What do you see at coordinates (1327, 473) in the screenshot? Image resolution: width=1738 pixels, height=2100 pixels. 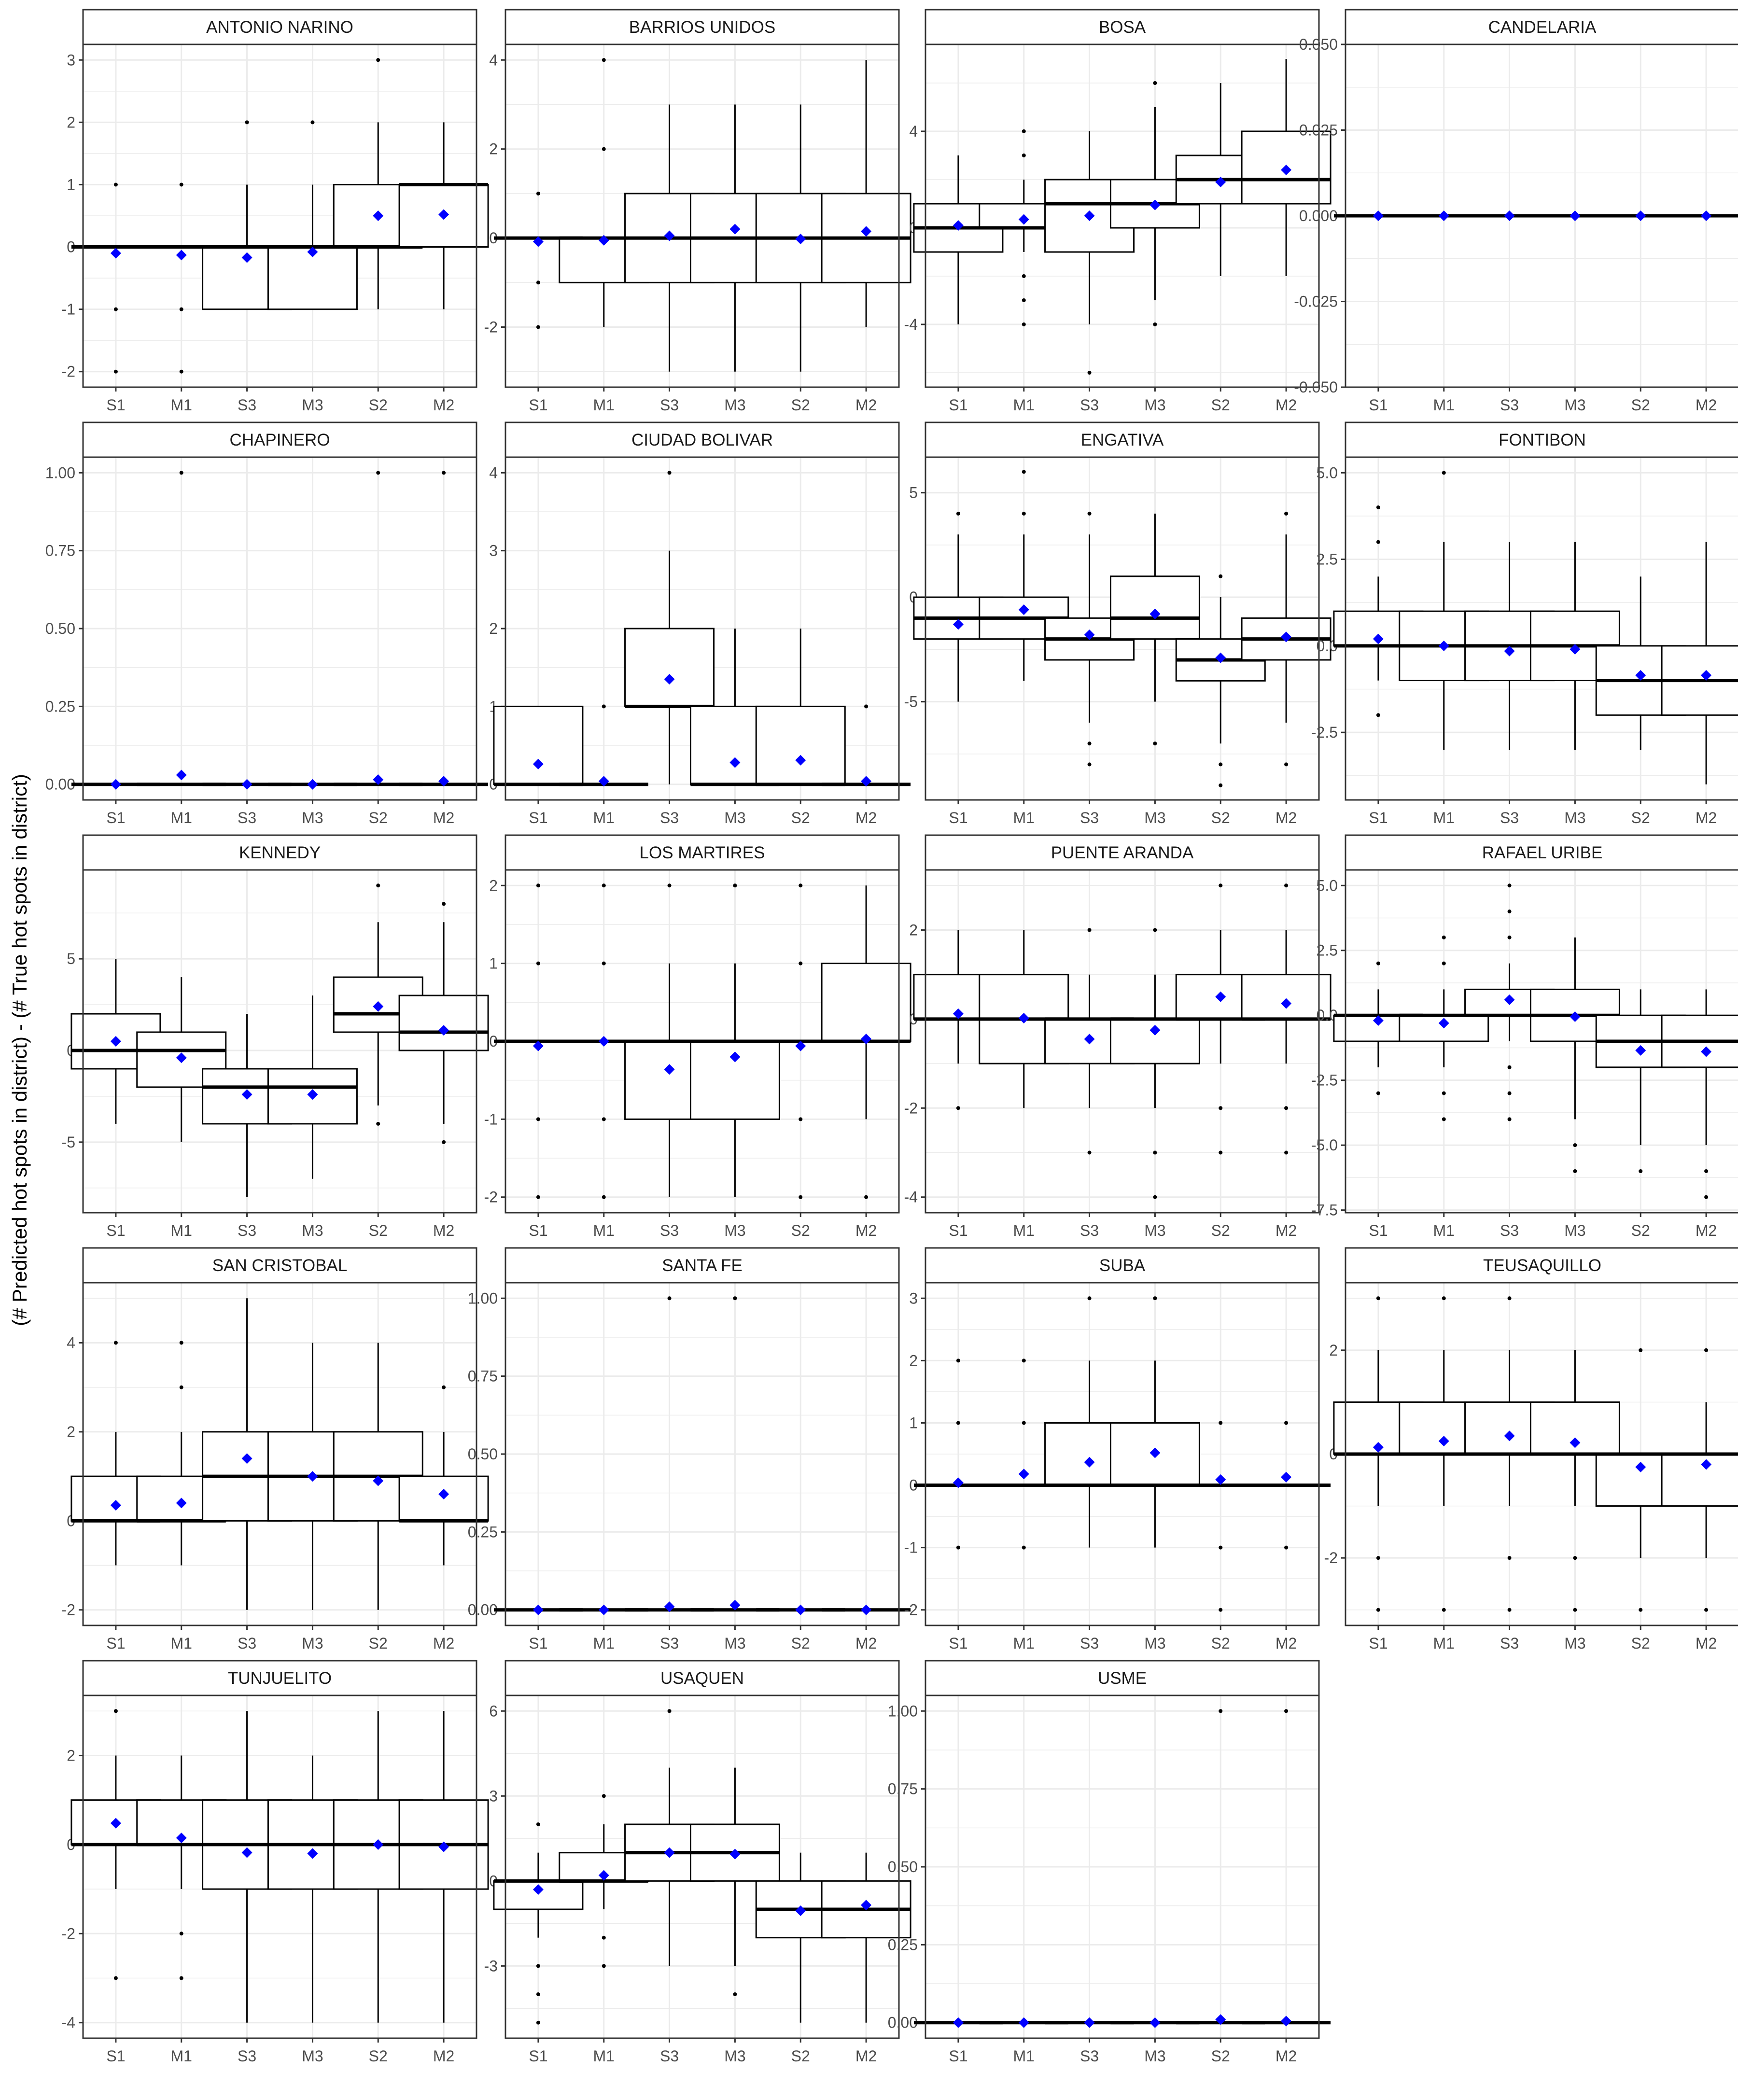 I see `y-tick-label: 5.0` at bounding box center [1327, 473].